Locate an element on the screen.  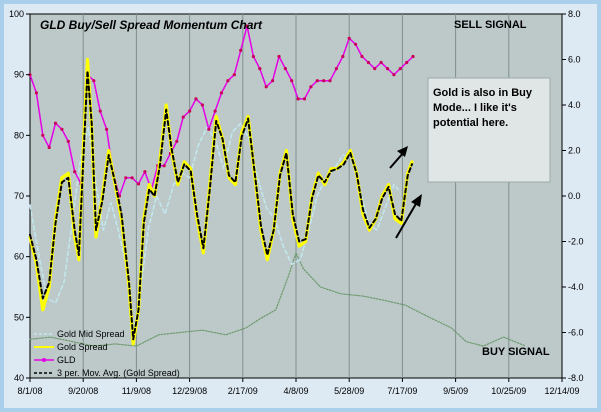
y-right-tick-label: 4.0 is located at coordinates (574, 105).